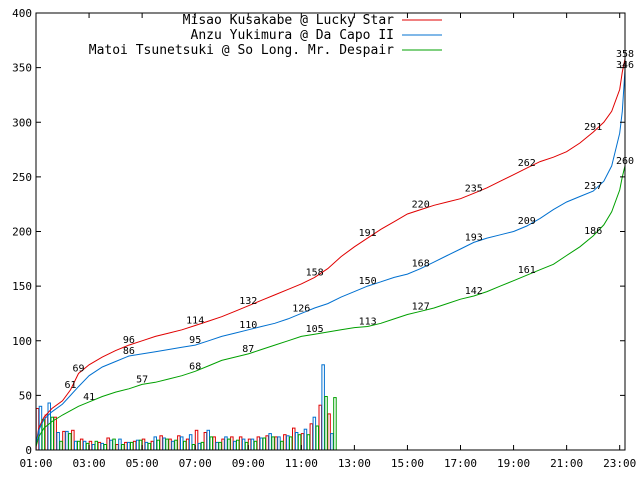 The width and height of the screenshot is (640, 480). I want to click on data-label-2-7: 142, so click(474, 291).